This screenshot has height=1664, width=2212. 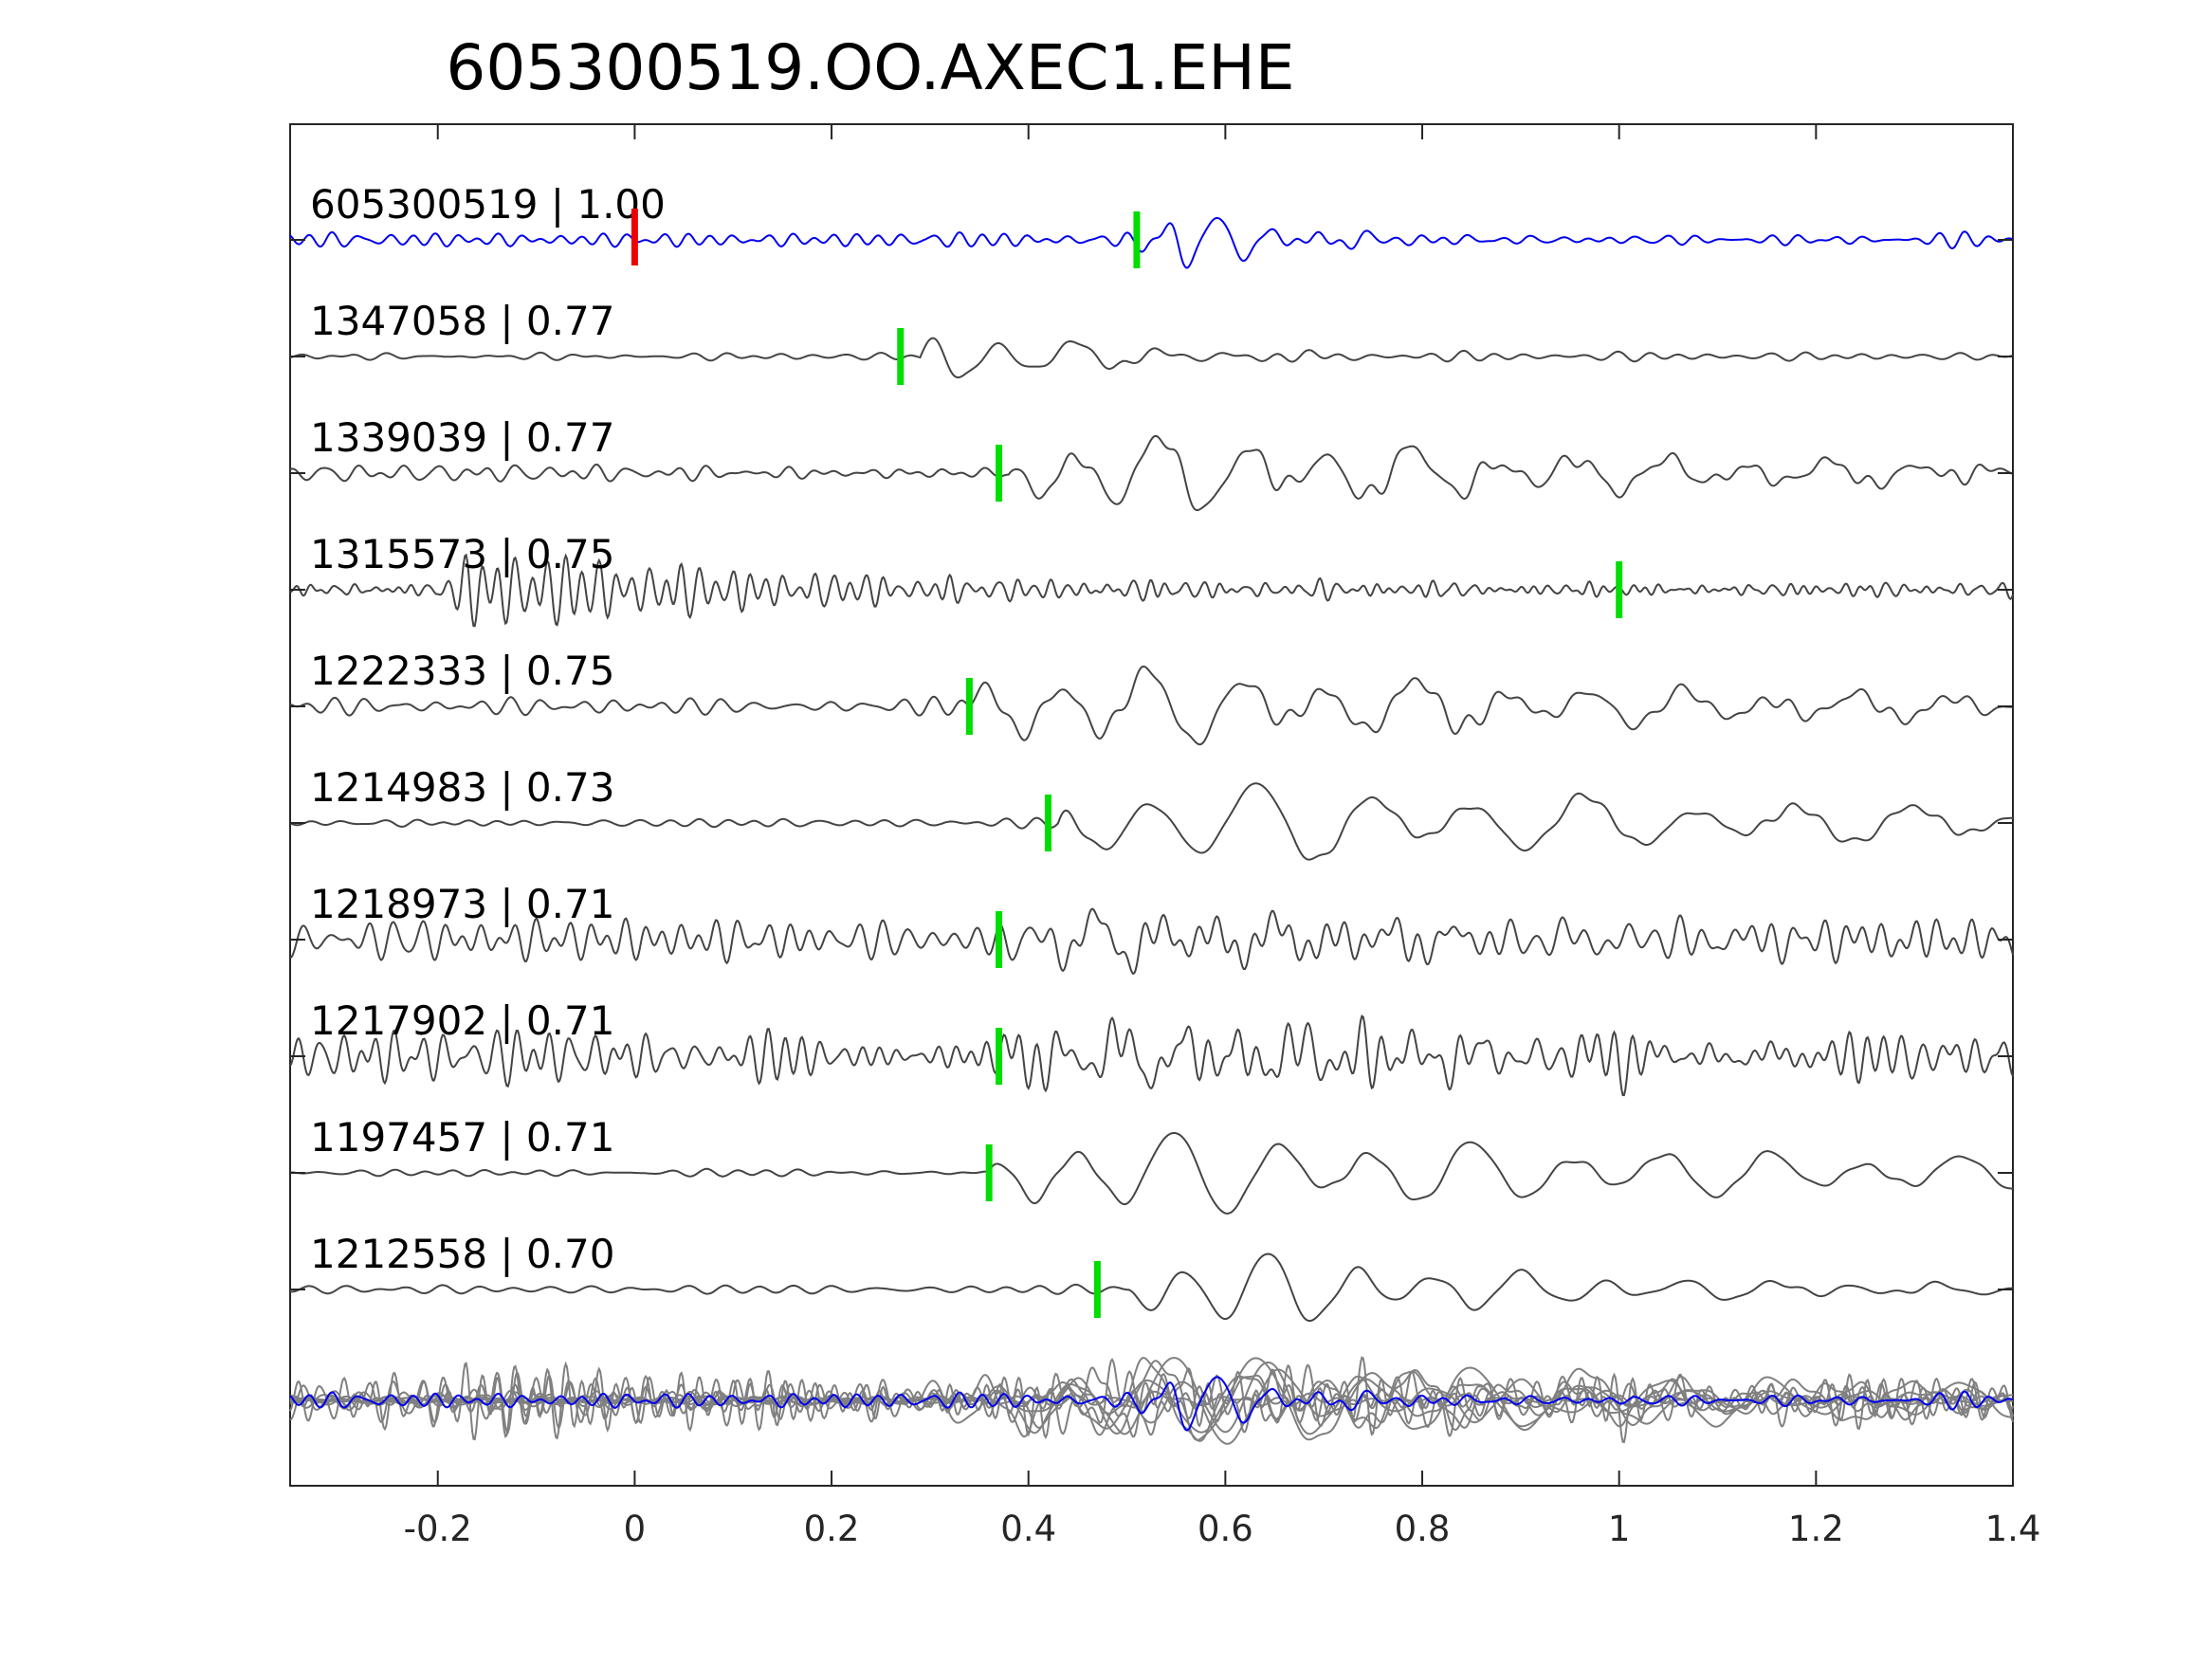 What do you see at coordinates (462, 1020) in the screenshot?
I see `trace-label-1217902: 1217902 | 0.71` at bounding box center [462, 1020].